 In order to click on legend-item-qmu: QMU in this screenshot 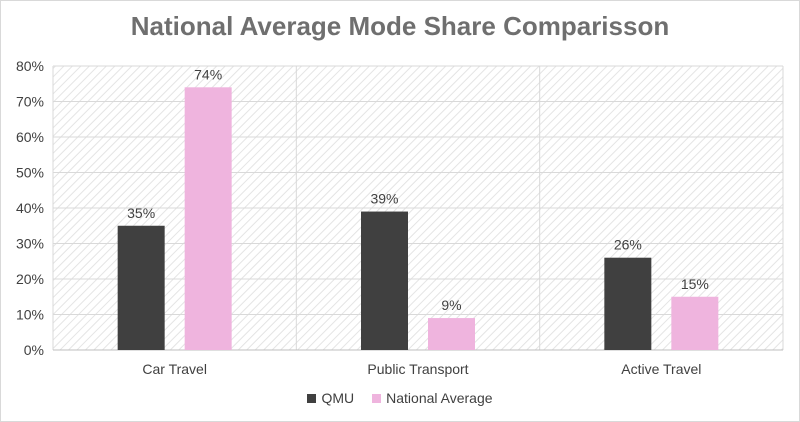, I will do `click(330, 398)`.